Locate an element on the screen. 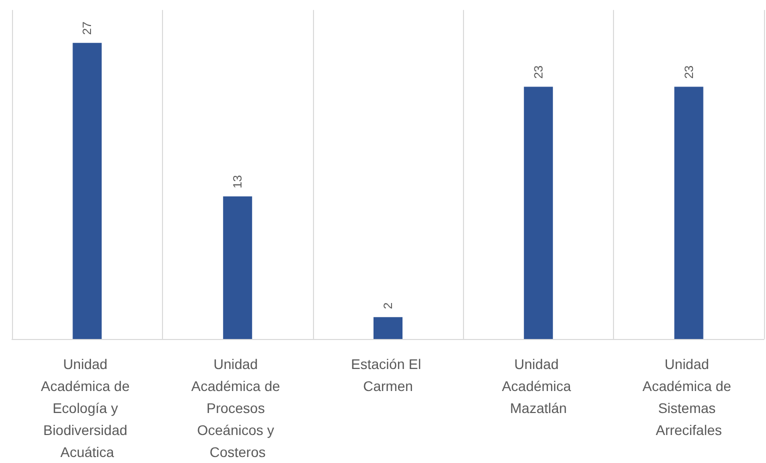 The image size is (766, 463). x-tick-label: Estación El Carmen is located at coordinates (388, 375).